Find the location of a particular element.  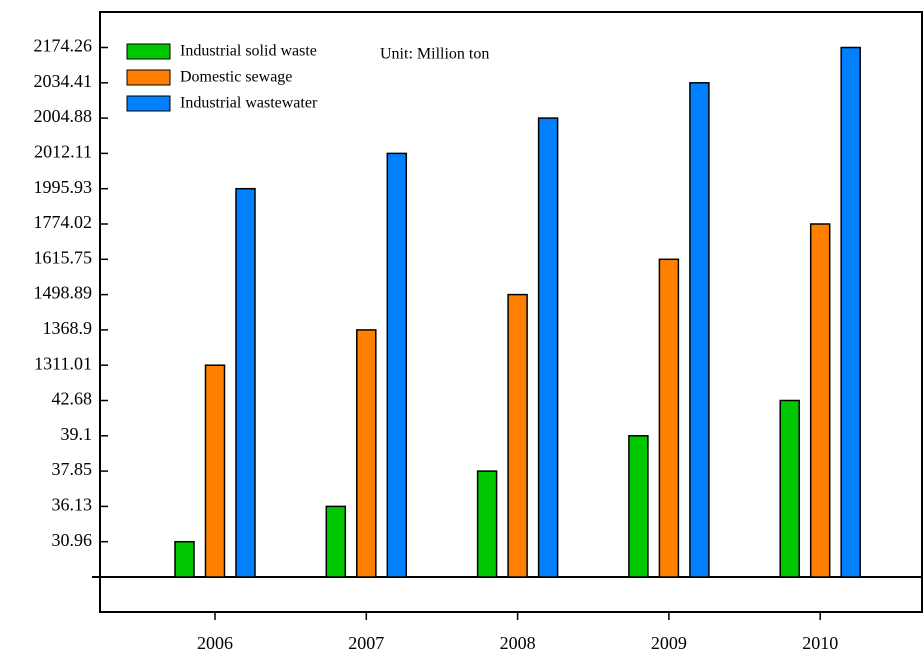

y-tick-label: 2174.26 is located at coordinates (63, 46).